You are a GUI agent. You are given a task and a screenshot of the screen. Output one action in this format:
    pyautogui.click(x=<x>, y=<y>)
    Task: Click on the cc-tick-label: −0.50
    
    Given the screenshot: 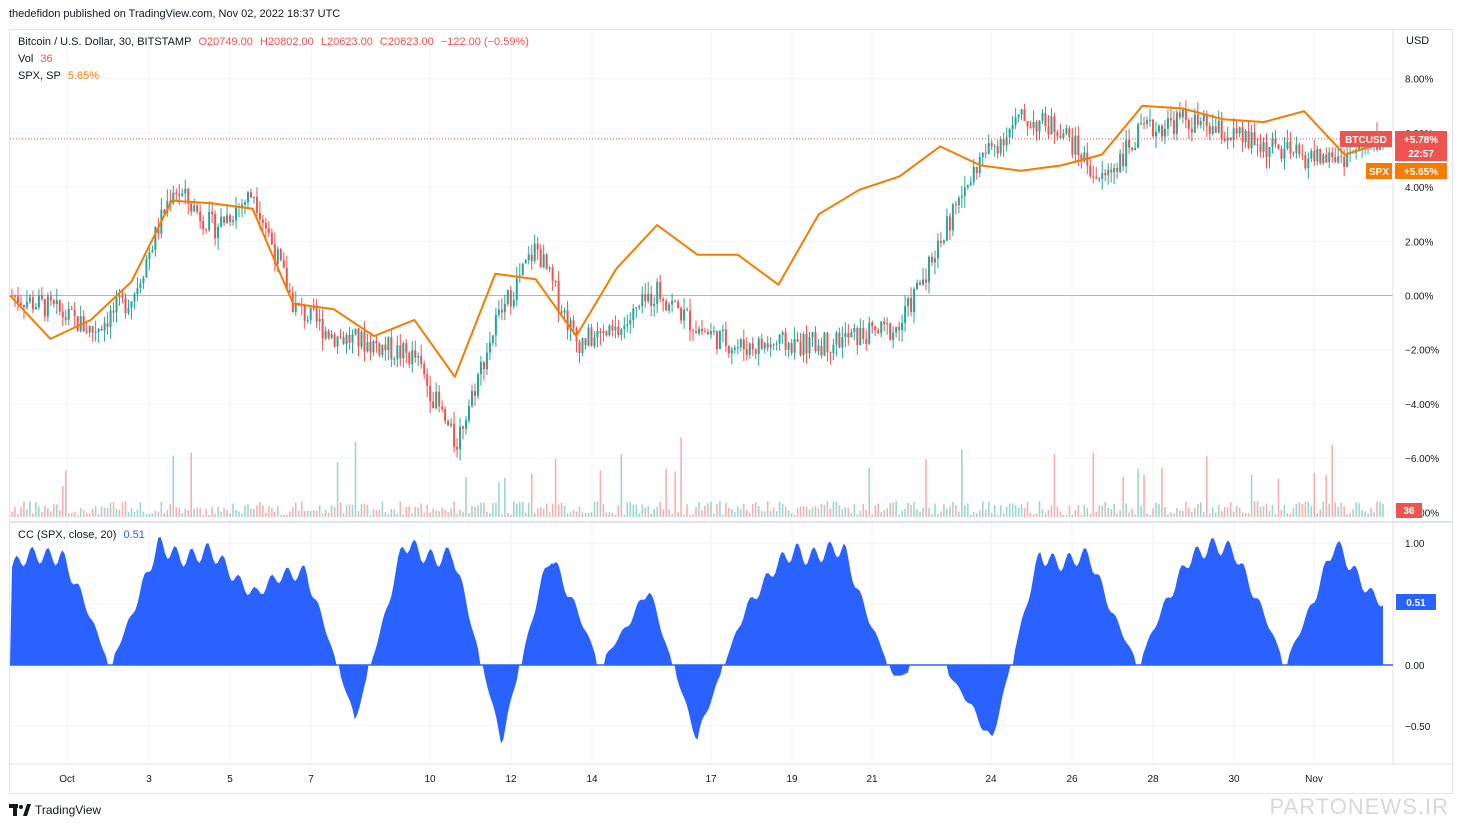 What is the action you would take?
    pyautogui.click(x=1418, y=727)
    